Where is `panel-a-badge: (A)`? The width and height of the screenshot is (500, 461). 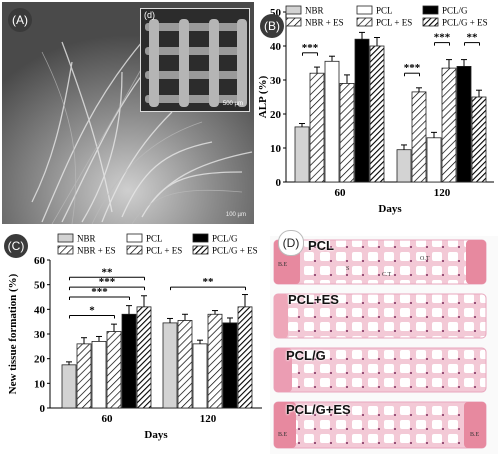
panel-a-badge: (A) is located at coordinates (20, 20).